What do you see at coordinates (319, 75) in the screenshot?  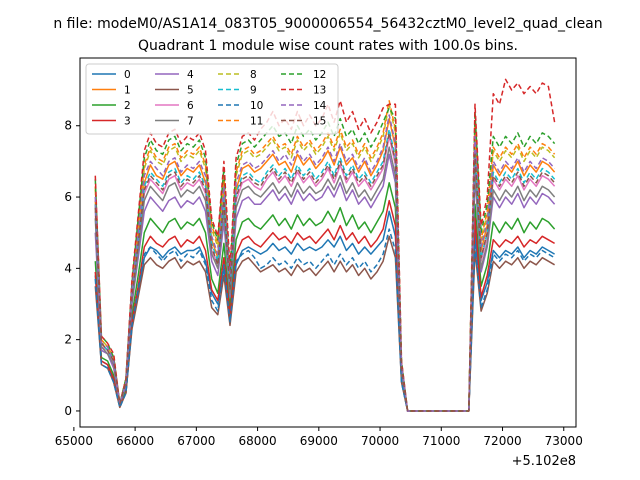 I see `legend-label-12: 12` at bounding box center [319, 75].